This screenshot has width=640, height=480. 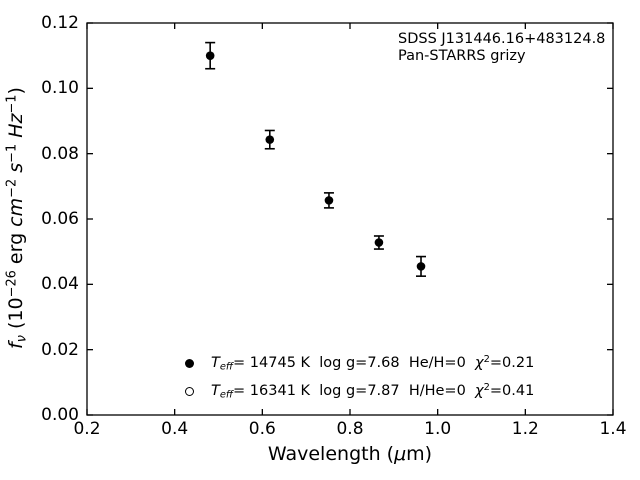 I want to click on open-circle-icon, so click(x=189, y=391).